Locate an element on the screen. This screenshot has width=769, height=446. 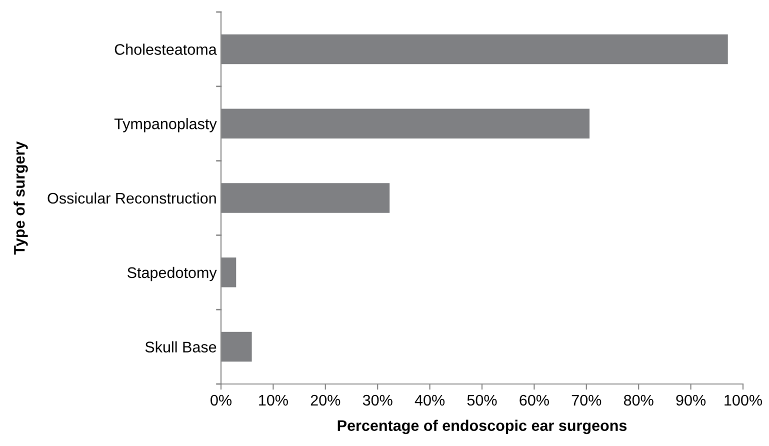
y-tick-label: Ossicular Reconstruction is located at coordinates (132, 198).